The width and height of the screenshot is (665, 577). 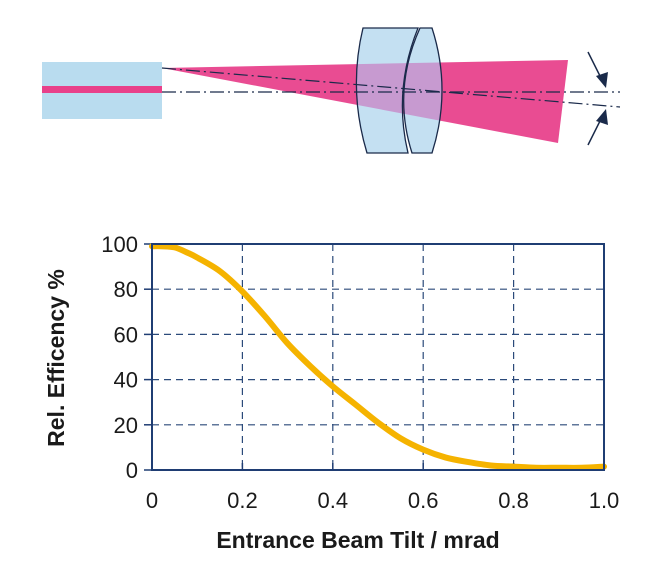 What do you see at coordinates (604, 500) in the screenshot?
I see `x-tick-label: 1.0` at bounding box center [604, 500].